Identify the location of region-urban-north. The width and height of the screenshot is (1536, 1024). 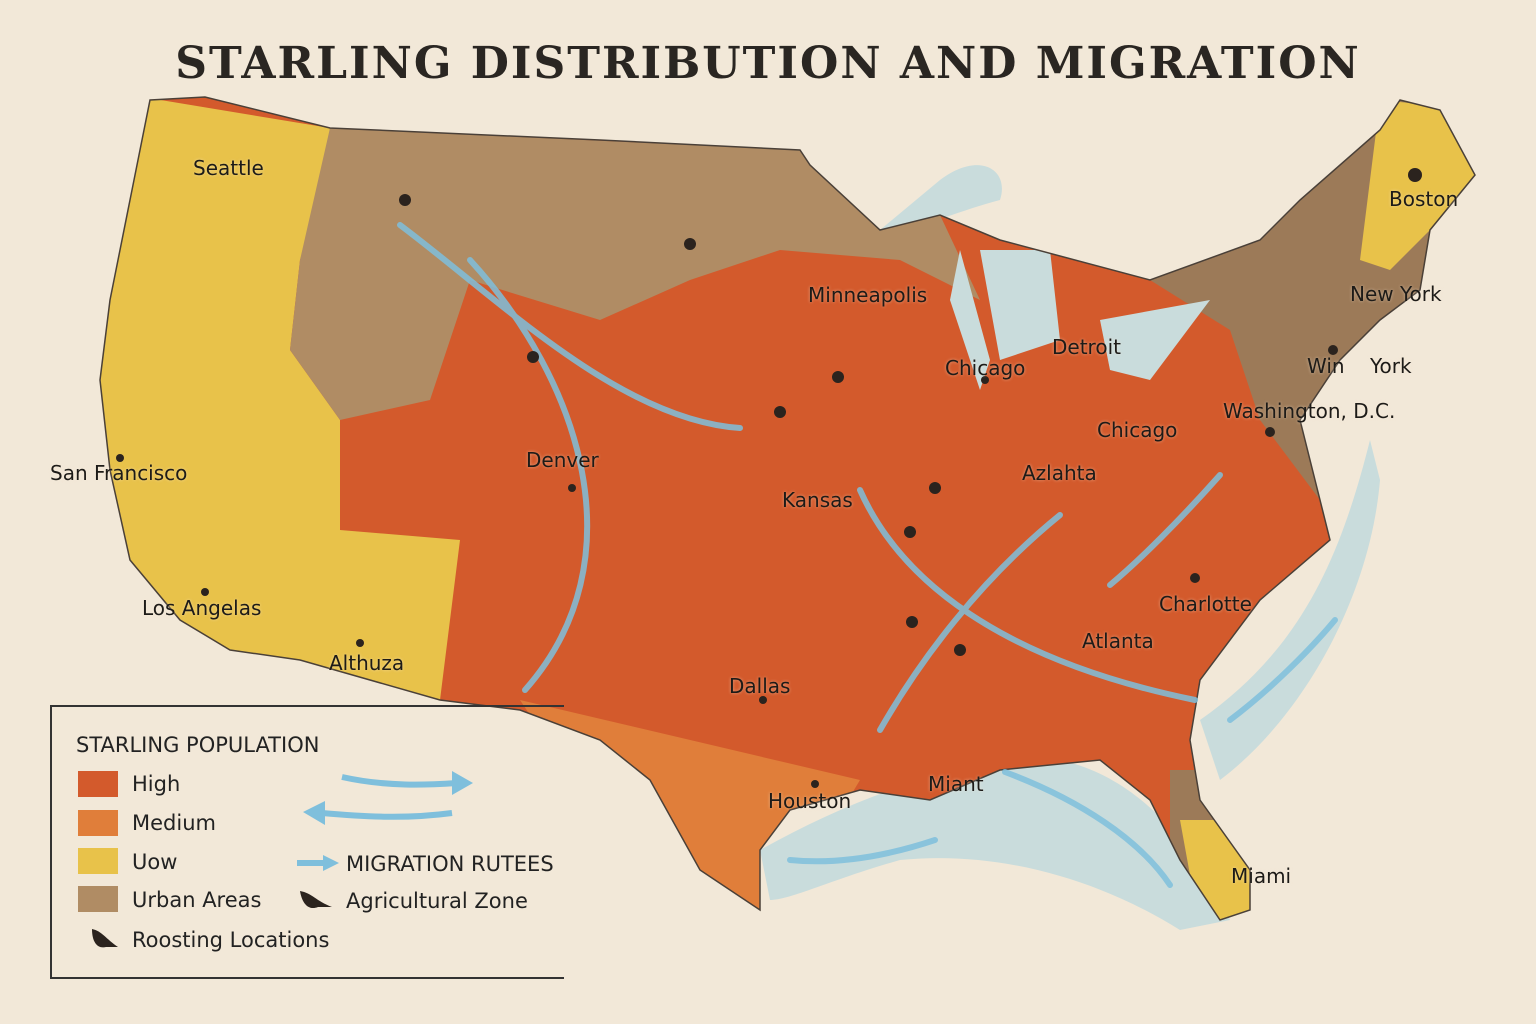
(635, 274).